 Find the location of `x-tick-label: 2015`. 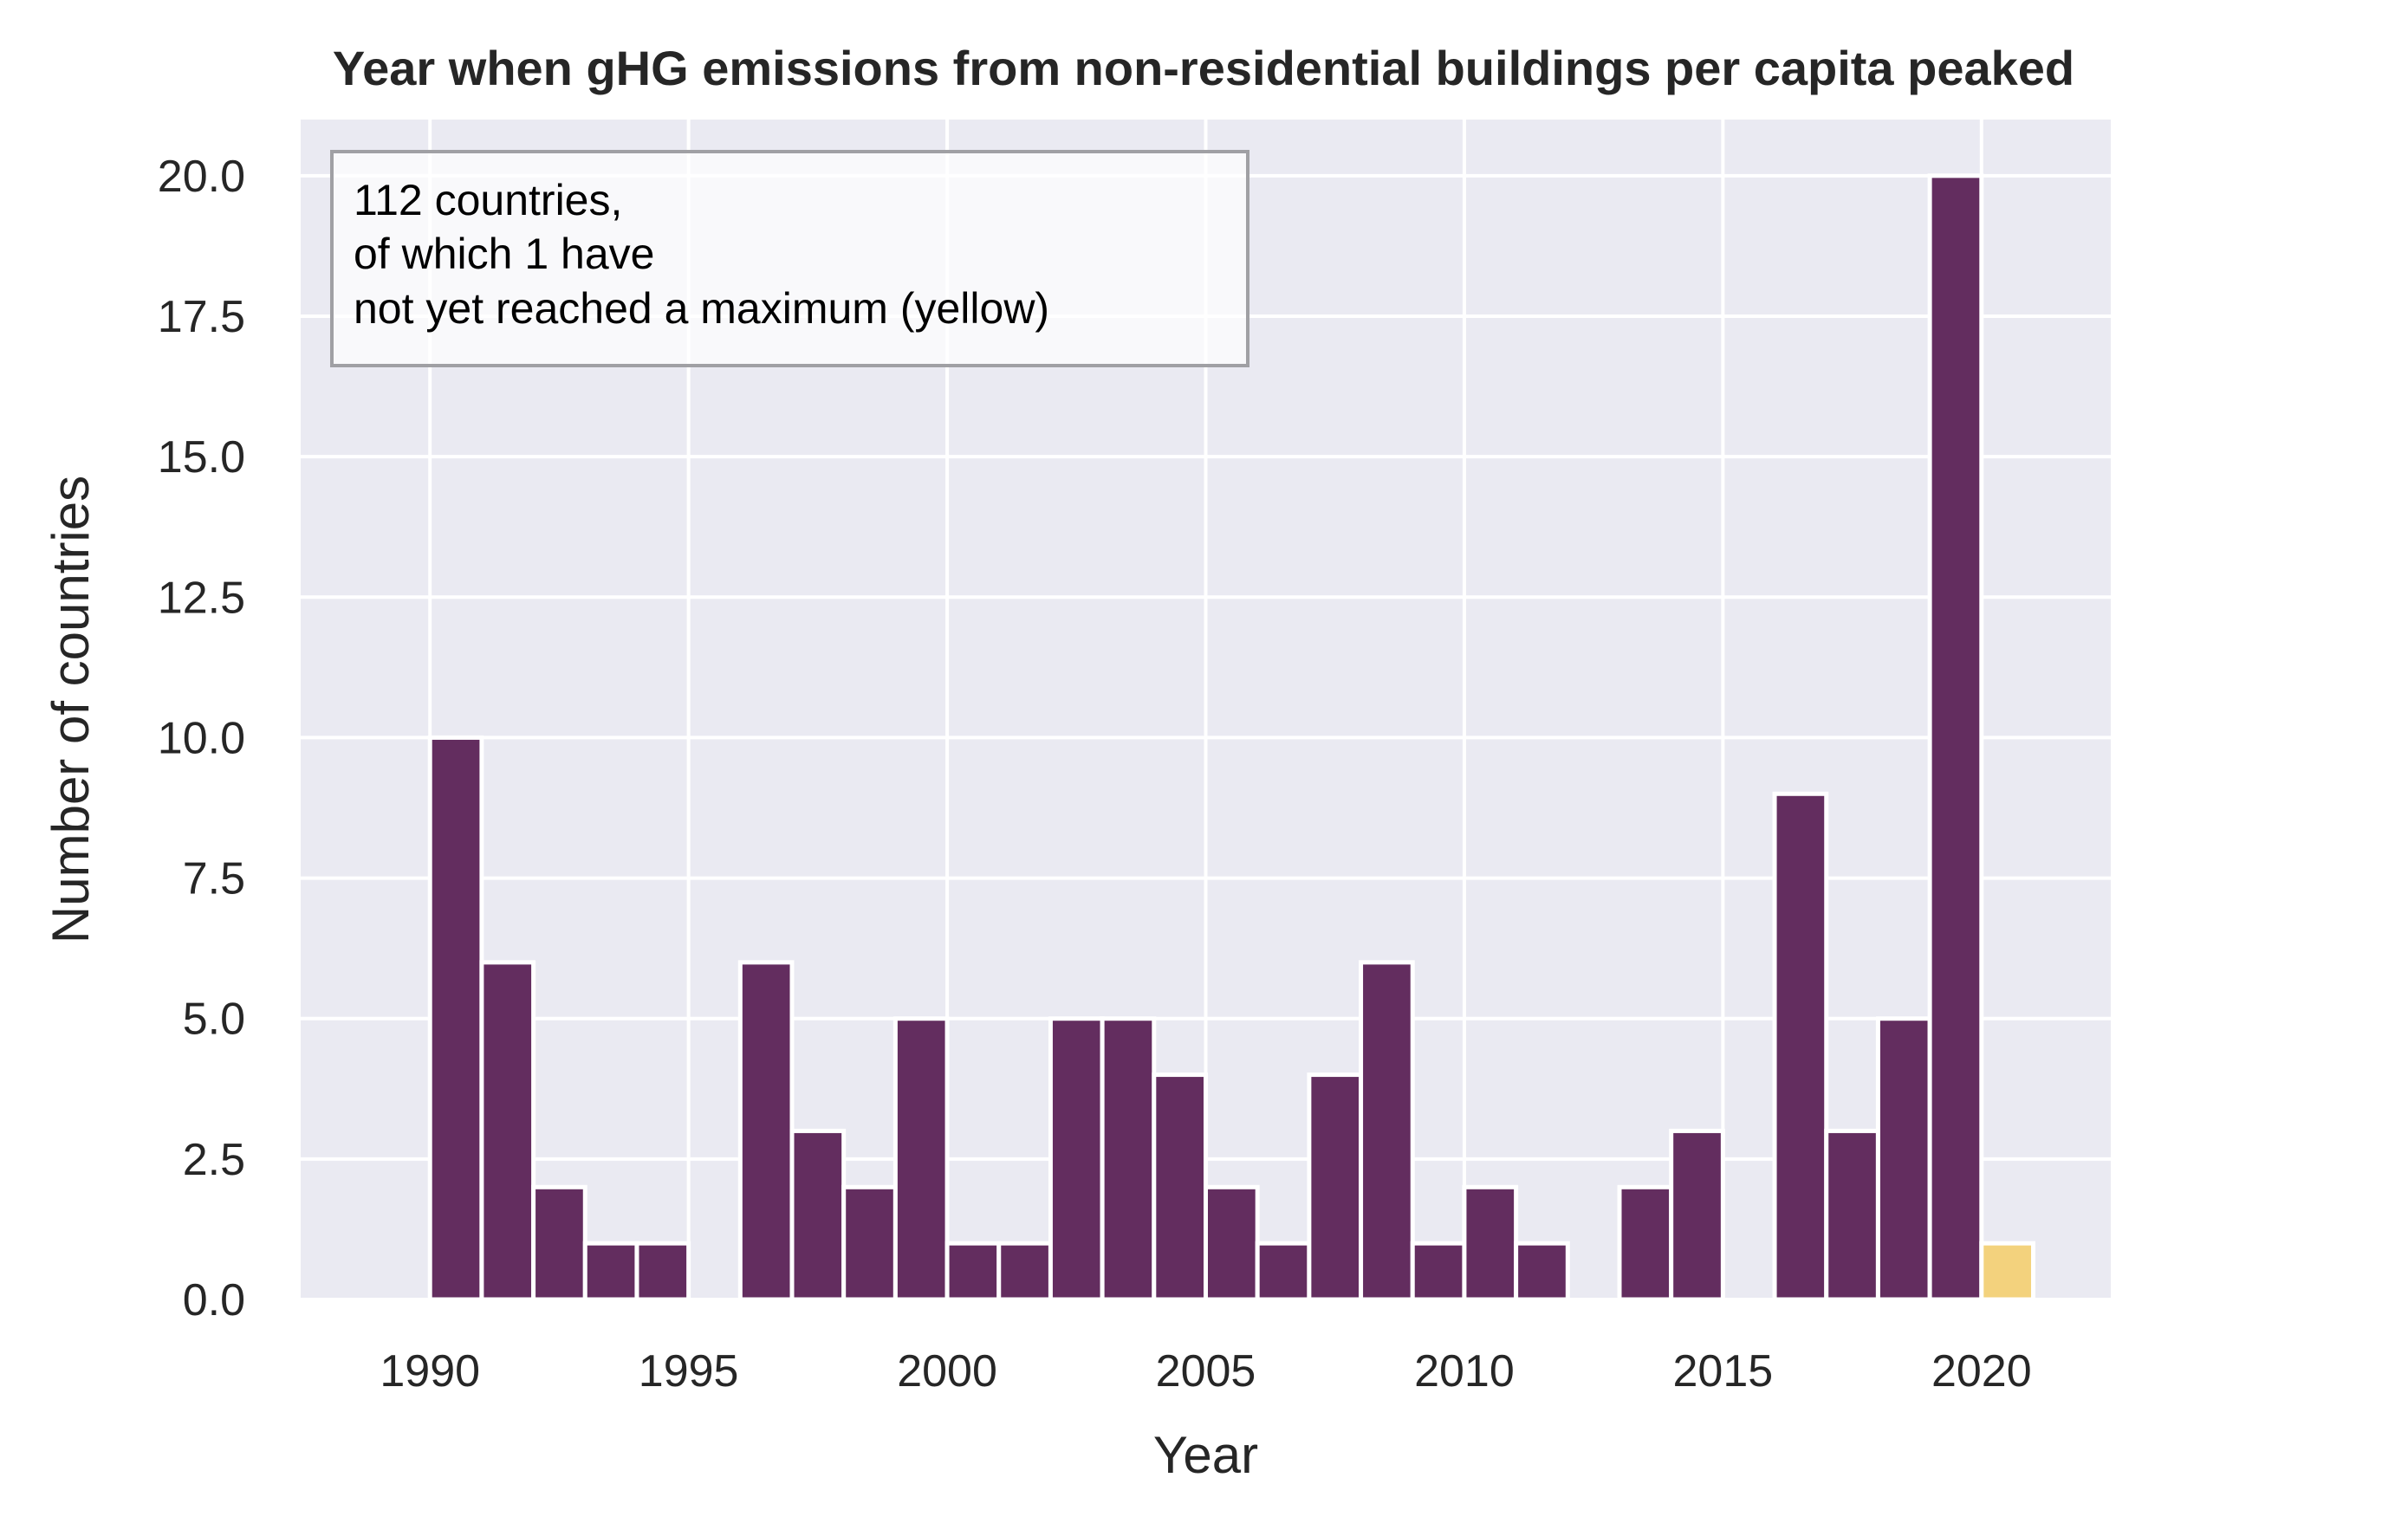

x-tick-label: 2015 is located at coordinates (1723, 1371).